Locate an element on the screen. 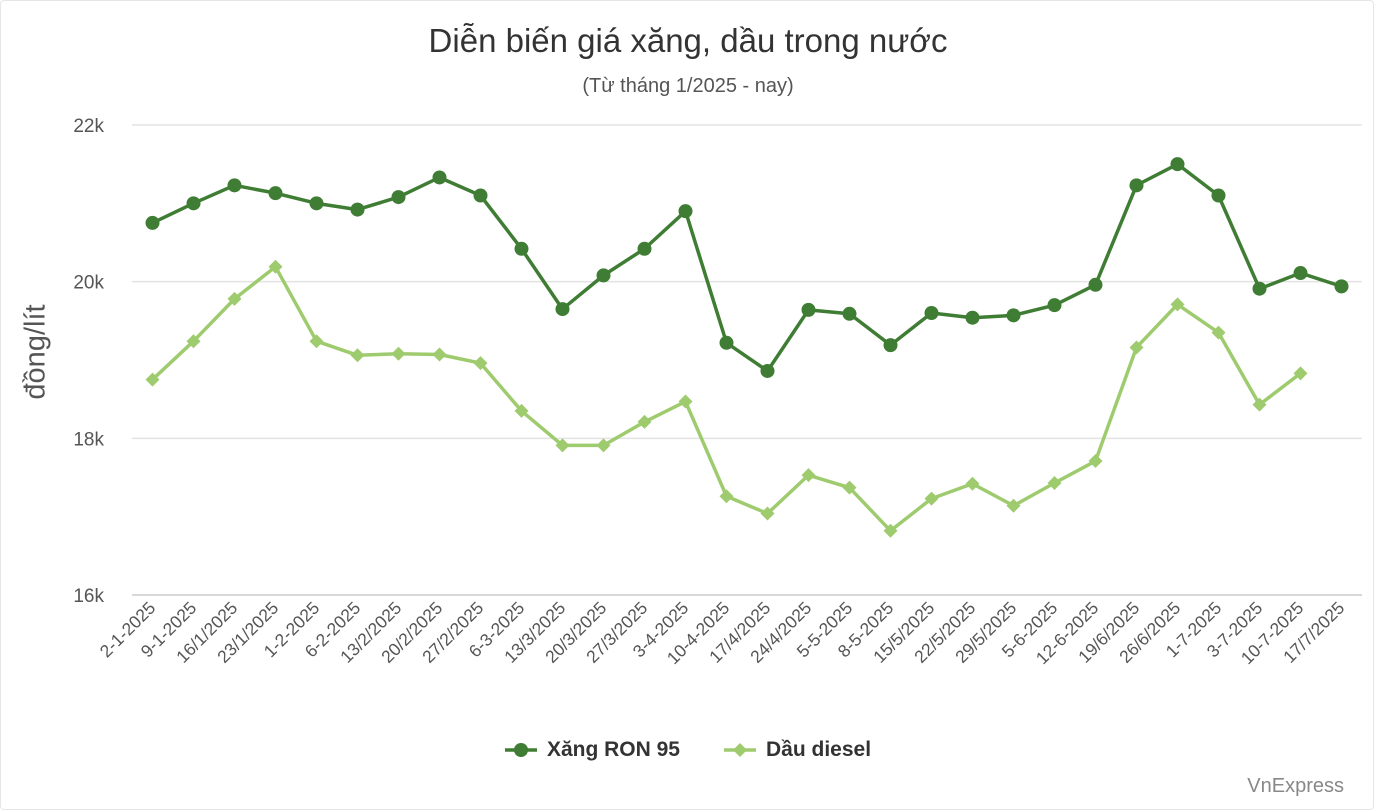 The image size is (1376, 812). y-tick-label: 22k is located at coordinates (88, 126).